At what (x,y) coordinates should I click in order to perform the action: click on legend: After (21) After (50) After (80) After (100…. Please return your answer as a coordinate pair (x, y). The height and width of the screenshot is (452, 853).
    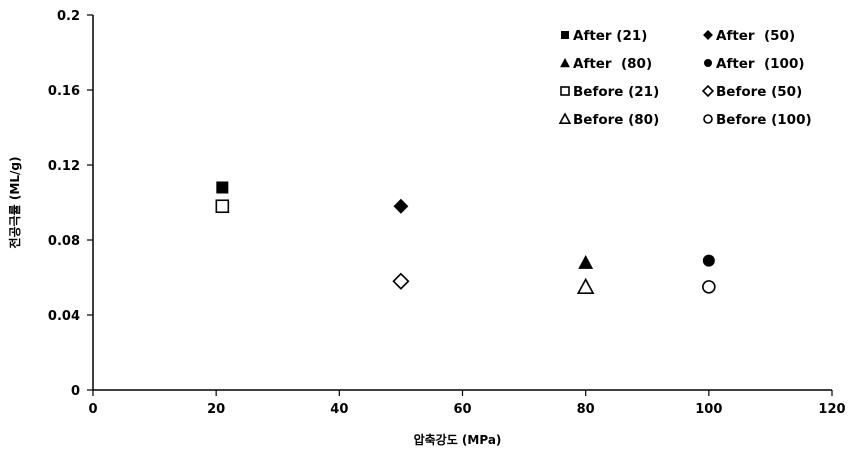
    Looking at the image, I should click on (685, 78).